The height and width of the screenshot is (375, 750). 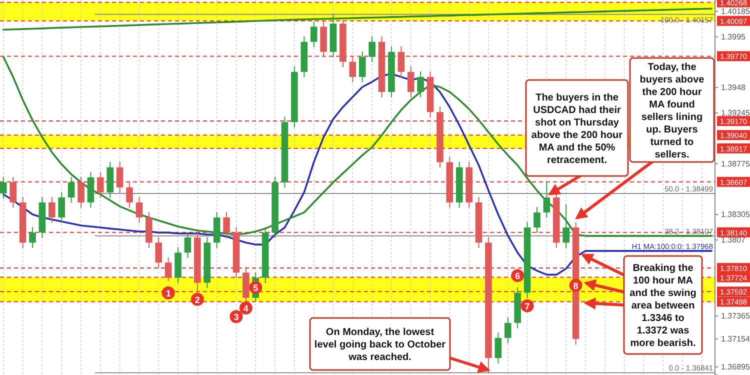 What do you see at coordinates (672, 111) in the screenshot?
I see `annotation: Today, the buyers above the 200 hour MA found sellers lining up. Buyers turned to sellers.` at bounding box center [672, 111].